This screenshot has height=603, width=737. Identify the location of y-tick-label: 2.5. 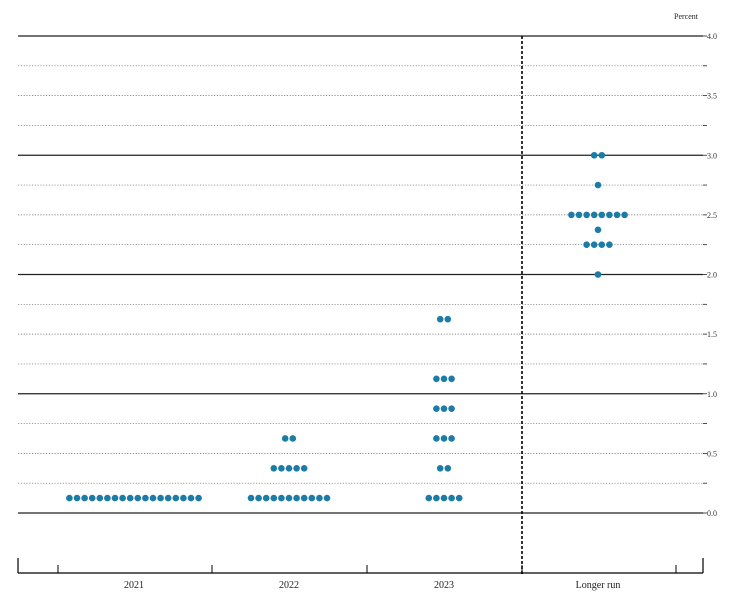
(712, 215).